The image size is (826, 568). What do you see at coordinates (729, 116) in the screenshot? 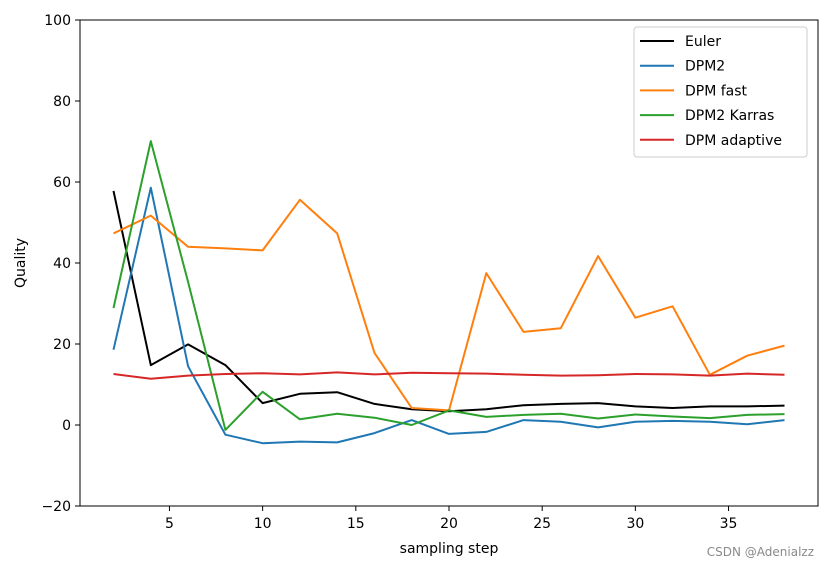
I see `legend-label: DPM2 Karras` at bounding box center [729, 116].